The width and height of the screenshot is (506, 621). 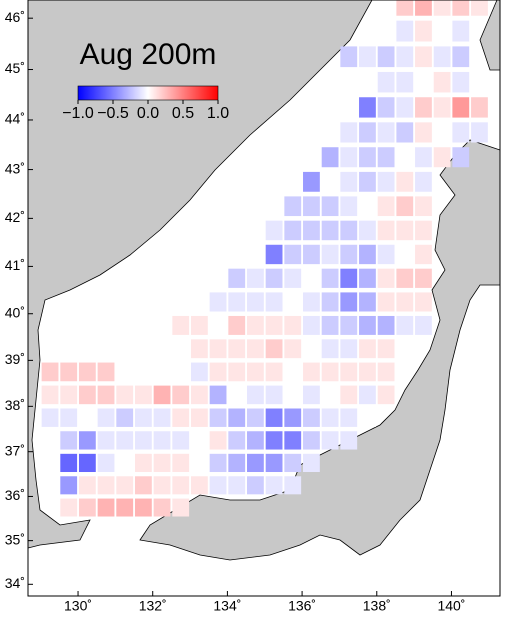 I want to click on y-tick-label: 40˚, so click(x=15, y=312).